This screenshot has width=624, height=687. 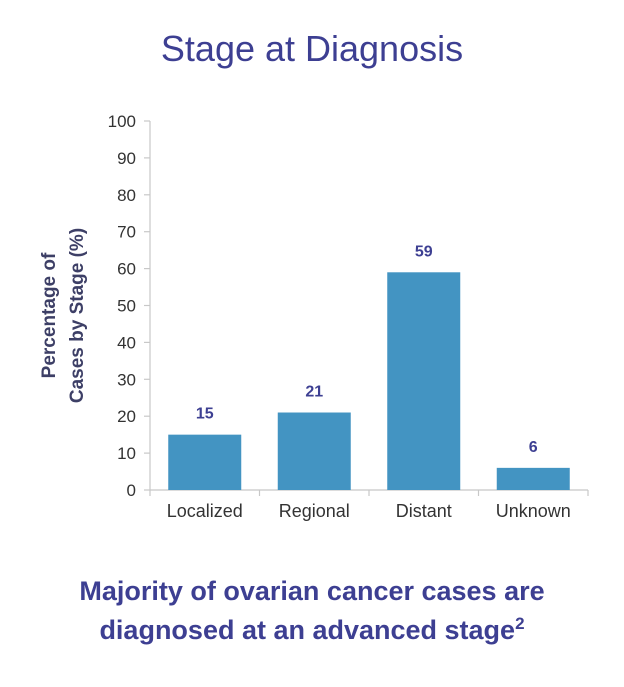 What do you see at coordinates (126, 416) in the screenshot?
I see `y-tick-label: 20` at bounding box center [126, 416].